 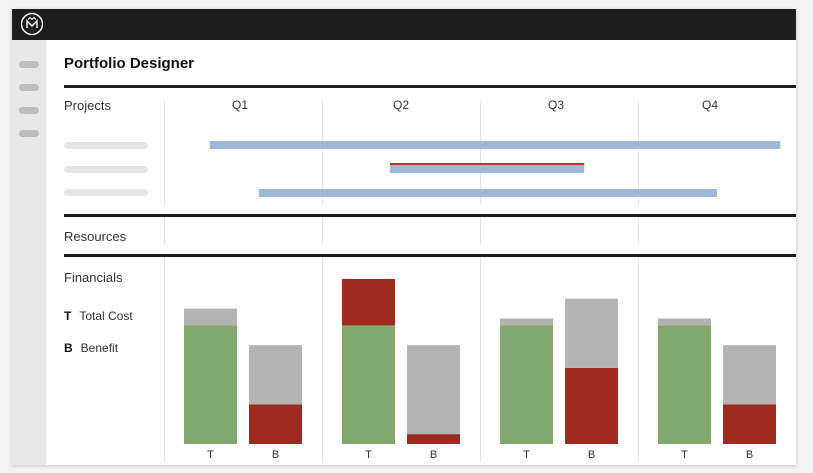 What do you see at coordinates (239, 105) in the screenshot?
I see `quarter-label-q1: Q1` at bounding box center [239, 105].